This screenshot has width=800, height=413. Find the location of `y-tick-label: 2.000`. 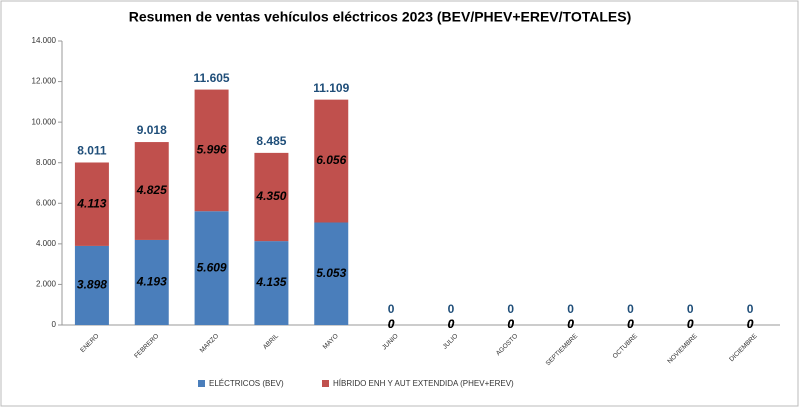

y-tick-label: 2.000 is located at coordinates (46, 284).